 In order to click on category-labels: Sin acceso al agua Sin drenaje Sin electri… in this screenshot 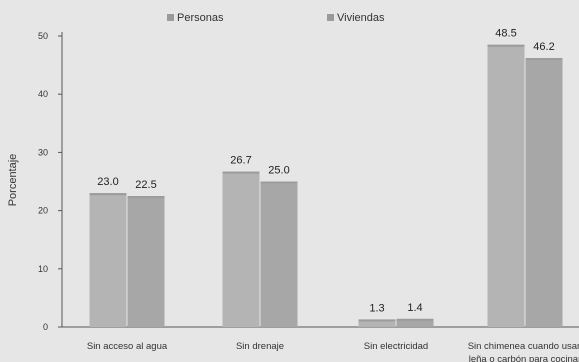, I will do `click(333, 351)`.